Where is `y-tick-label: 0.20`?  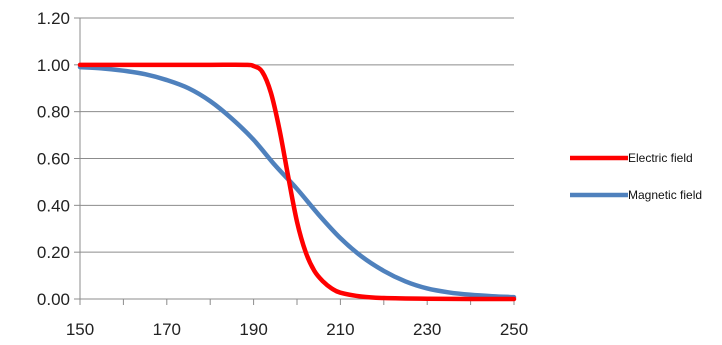
y-tick-label: 0.20 is located at coordinates (53, 252).